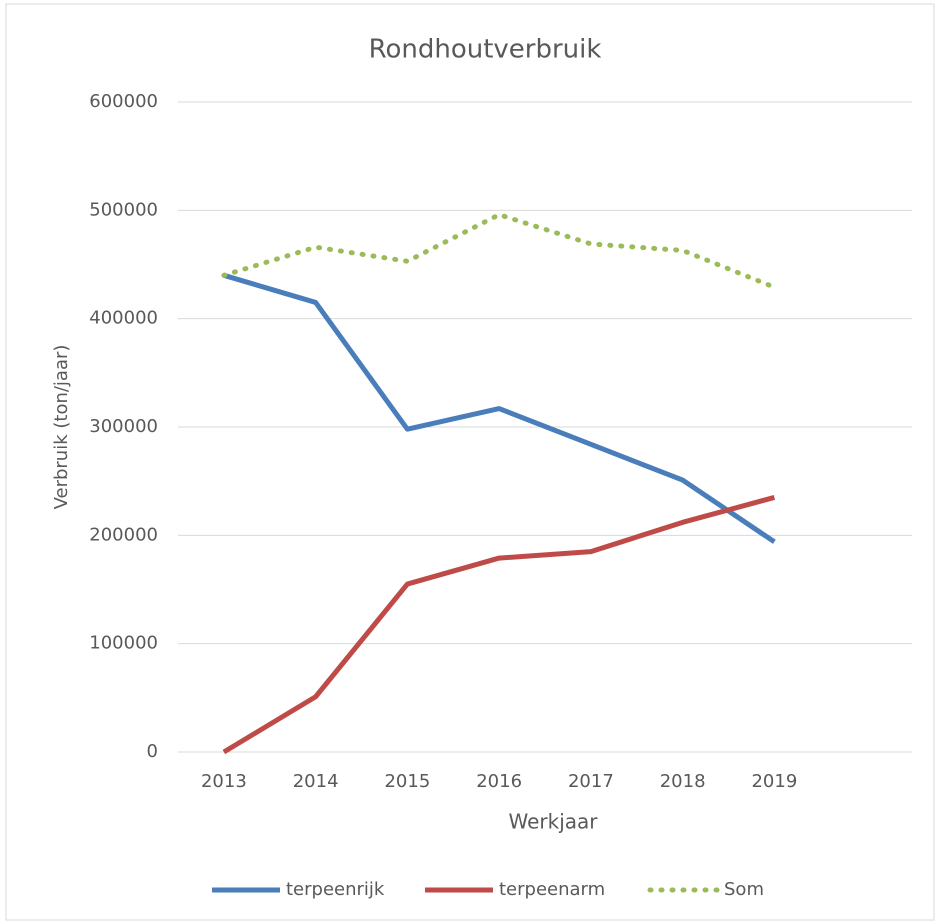 This screenshot has width=940, height=924. What do you see at coordinates (552, 889) in the screenshot?
I see `legend-label: terpeenarm` at bounding box center [552, 889].